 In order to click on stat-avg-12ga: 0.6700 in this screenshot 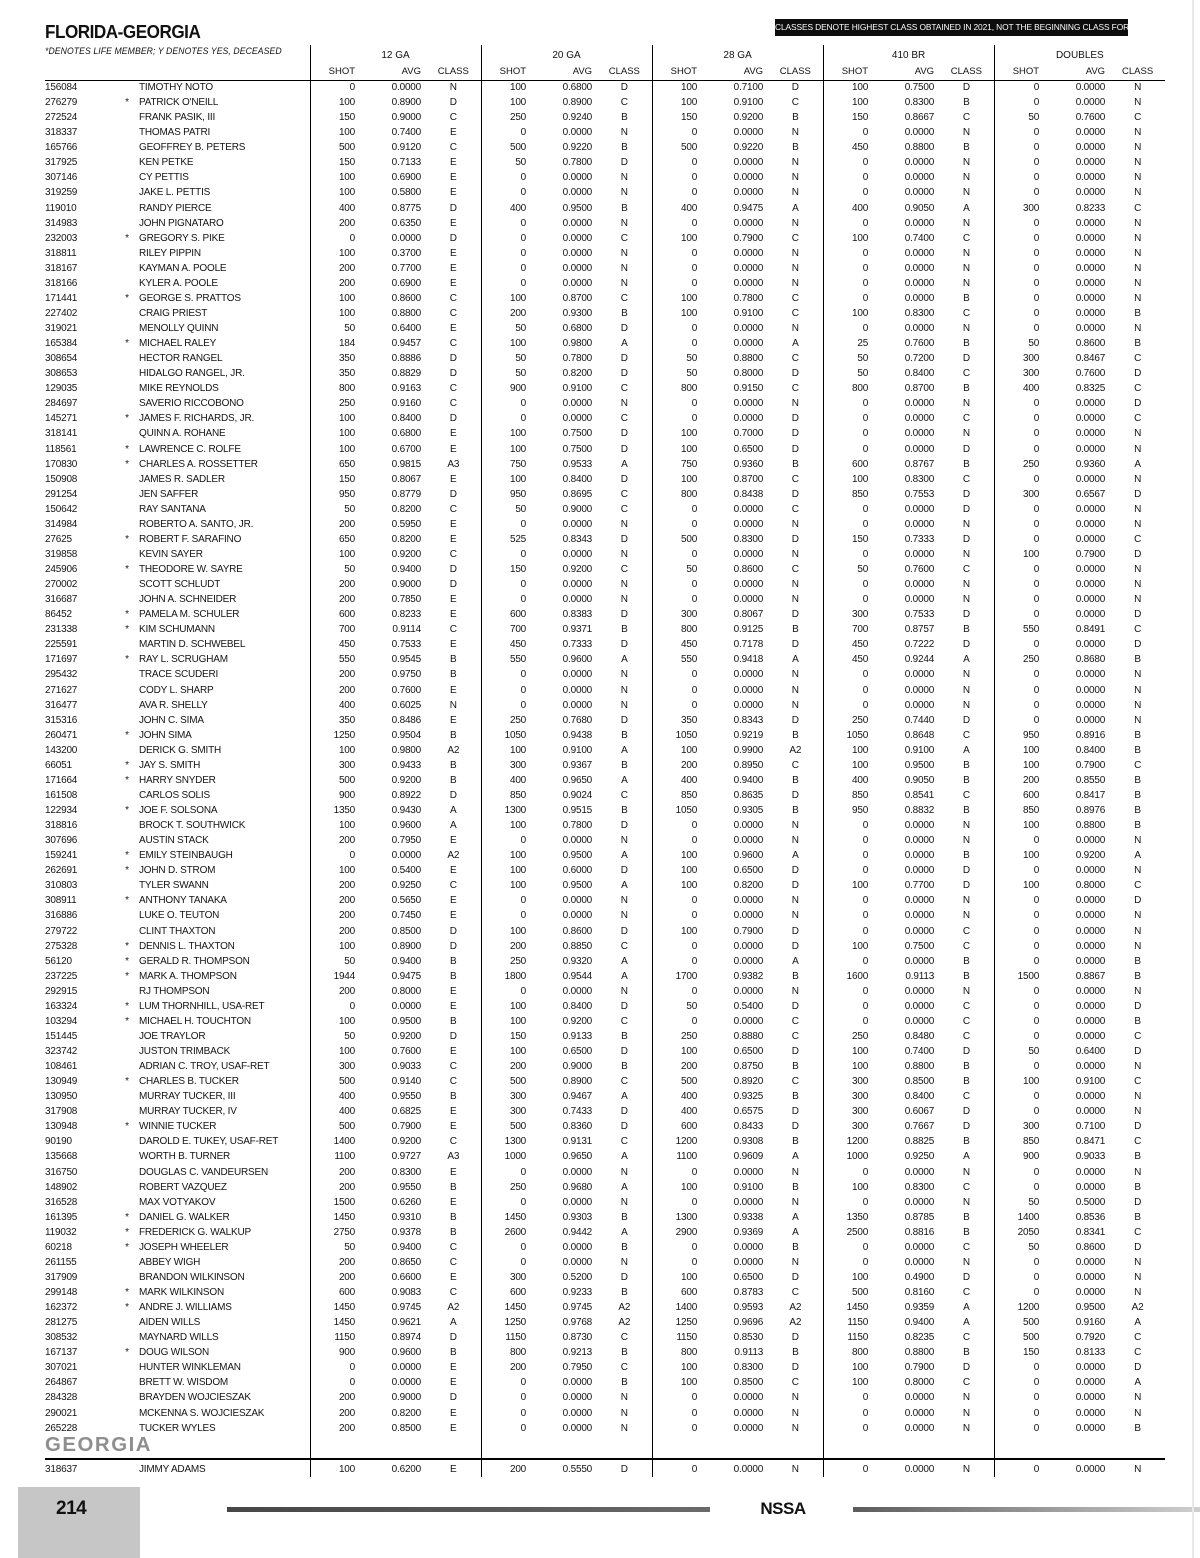, I will do `click(406, 449)`.